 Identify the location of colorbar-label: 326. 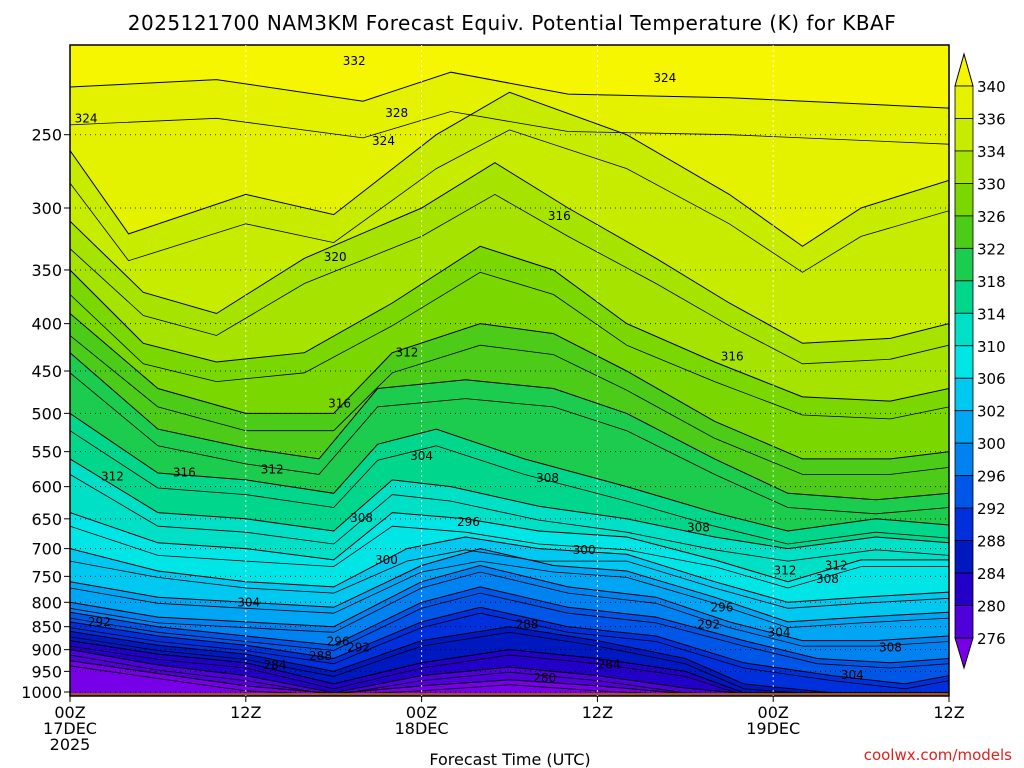
(991, 217).